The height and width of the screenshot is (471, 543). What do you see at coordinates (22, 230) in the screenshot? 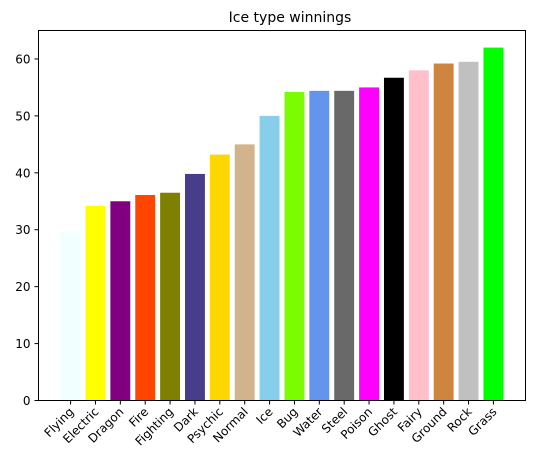
I see `y-tick-label: 30` at bounding box center [22, 230].